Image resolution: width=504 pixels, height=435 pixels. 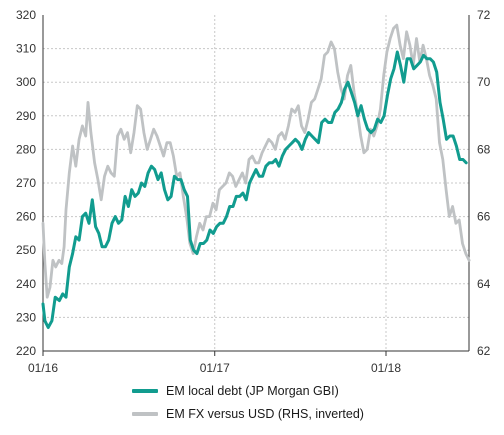 I want to click on y-left-tick-label: 300, so click(x=26, y=82).